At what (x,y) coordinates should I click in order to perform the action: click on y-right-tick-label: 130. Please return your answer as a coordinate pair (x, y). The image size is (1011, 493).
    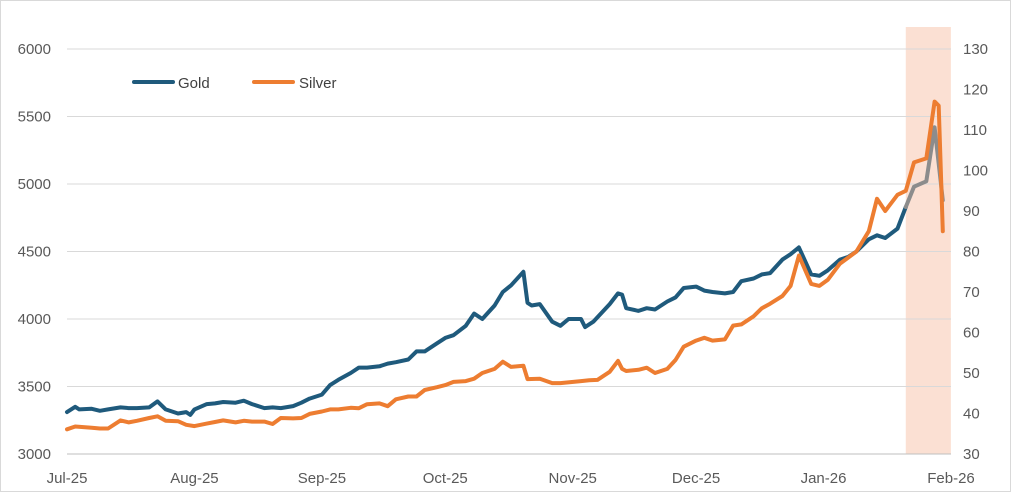
    Looking at the image, I should click on (975, 49).